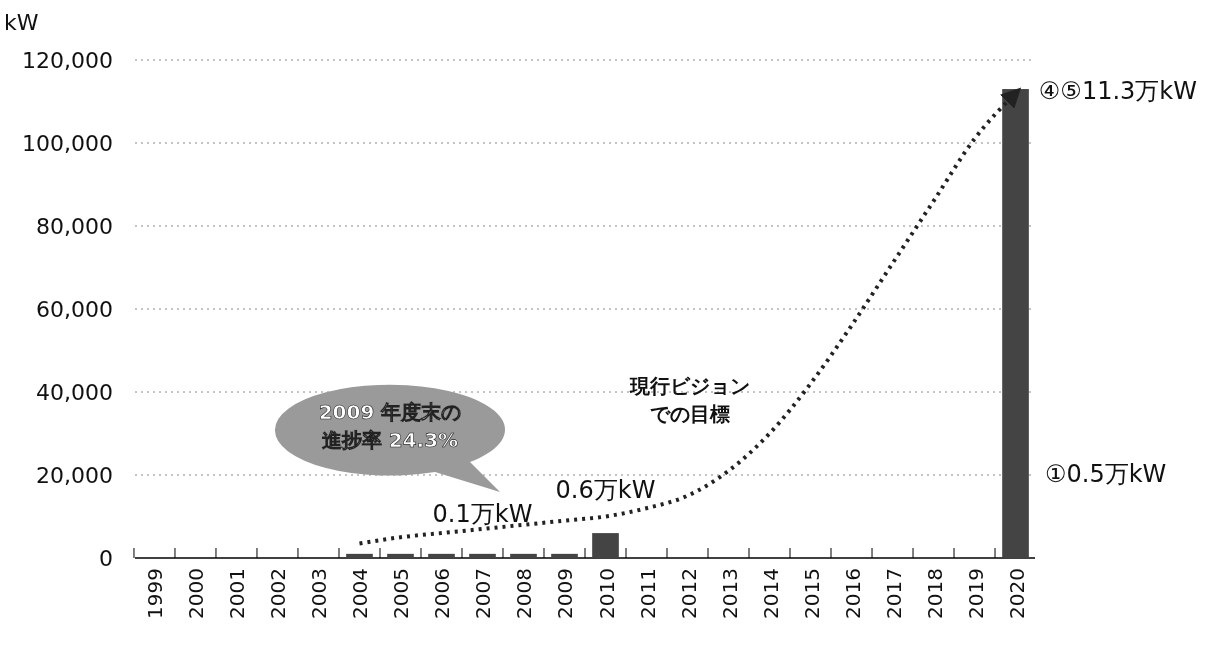 The height and width of the screenshot is (646, 1209). I want to click on x-tick-label: 2001, so click(237, 593).